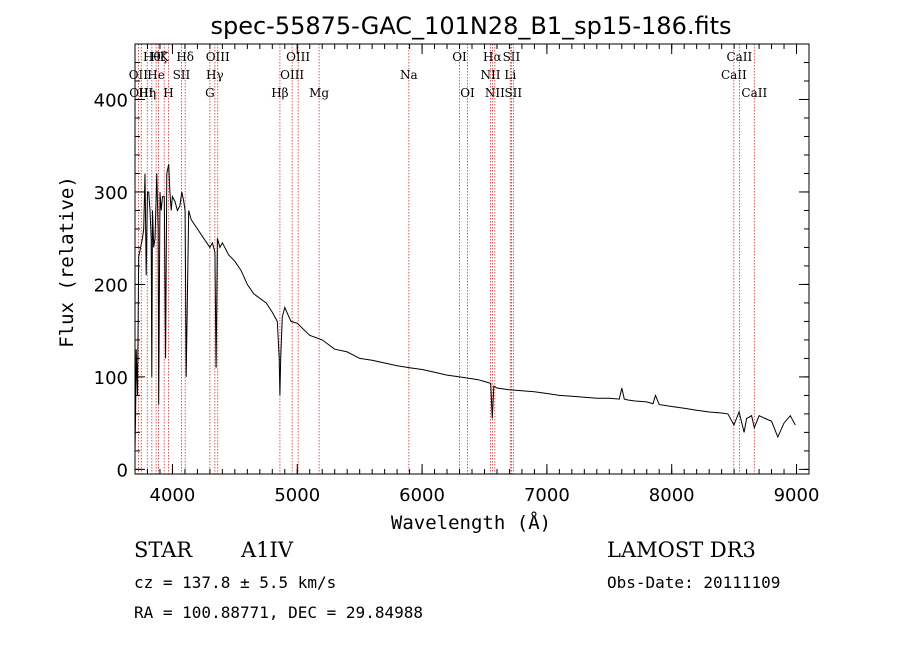  Describe the element at coordinates (235, 582) in the screenshot. I see `redshift-velocity: cz = 137.8 ± 5.5 km/s` at that location.